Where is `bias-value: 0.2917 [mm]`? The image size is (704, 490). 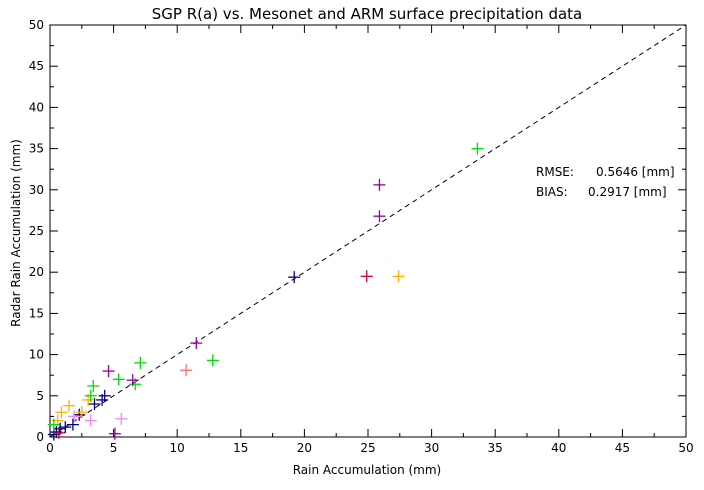 bias-value: 0.2917 [mm] is located at coordinates (627, 192).